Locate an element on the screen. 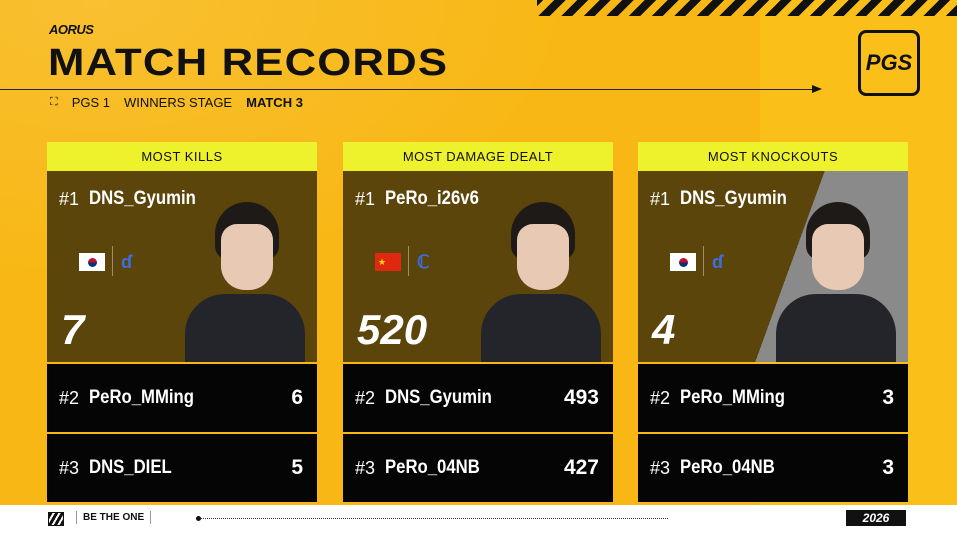  stripe-decoration is located at coordinates (747, 8).